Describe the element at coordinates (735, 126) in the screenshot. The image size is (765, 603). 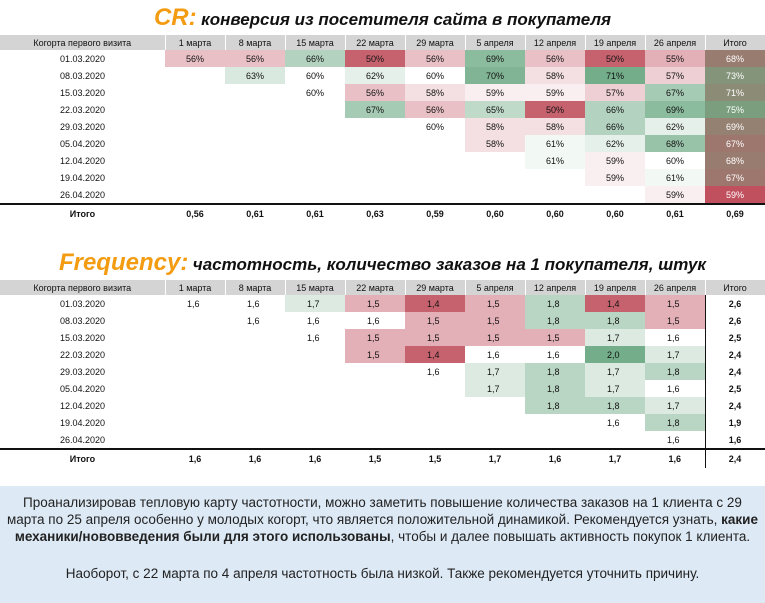
I see `cr-row-total: 69%` at that location.